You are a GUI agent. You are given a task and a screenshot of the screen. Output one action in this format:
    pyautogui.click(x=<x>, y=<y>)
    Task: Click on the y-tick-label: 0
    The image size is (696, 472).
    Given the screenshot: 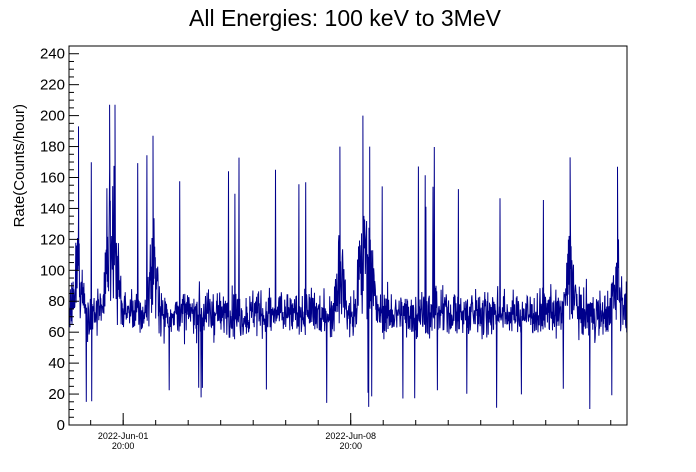 What is the action you would take?
    pyautogui.click(x=61, y=425)
    